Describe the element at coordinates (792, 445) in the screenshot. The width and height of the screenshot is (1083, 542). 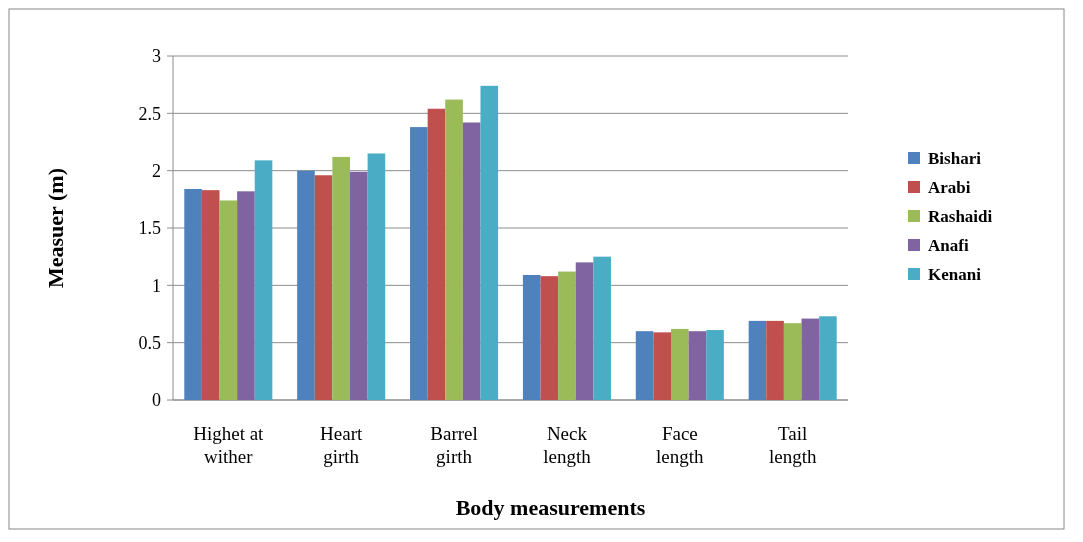
I see `x-tick-label: Tail length` at that location.